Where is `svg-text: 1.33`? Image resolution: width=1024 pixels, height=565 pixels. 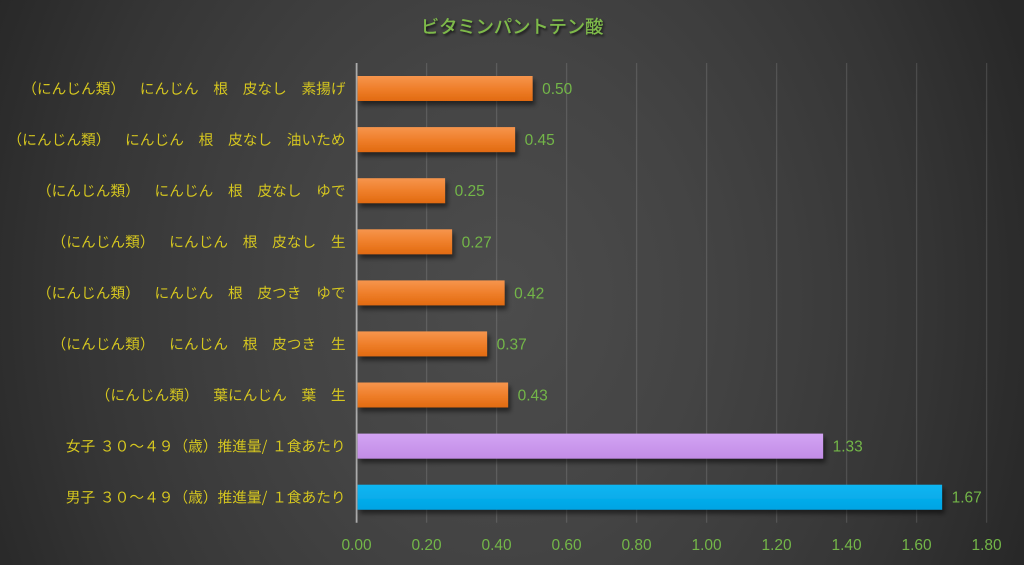
svg-text: 1.33 is located at coordinates (848, 447).